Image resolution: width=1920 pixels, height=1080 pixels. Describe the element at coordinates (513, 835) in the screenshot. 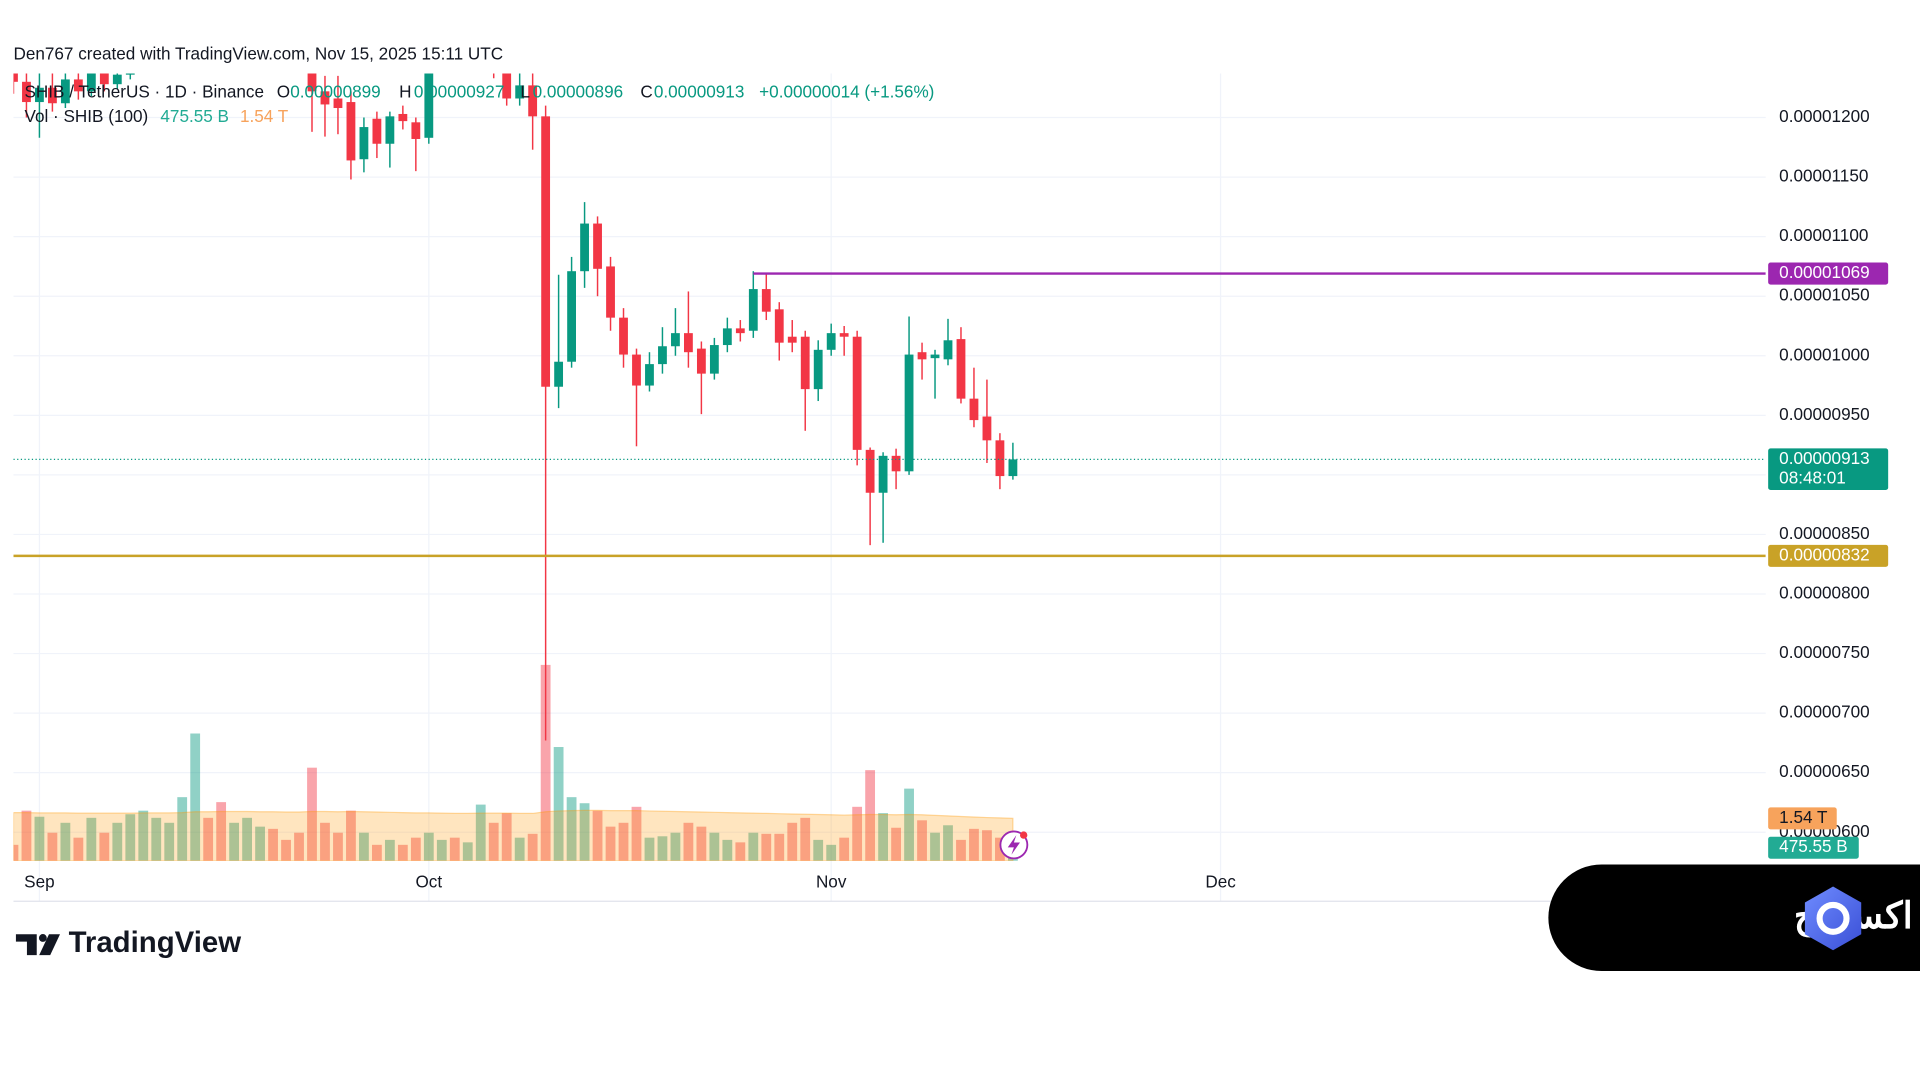

I see `volume-ma-area` at that location.